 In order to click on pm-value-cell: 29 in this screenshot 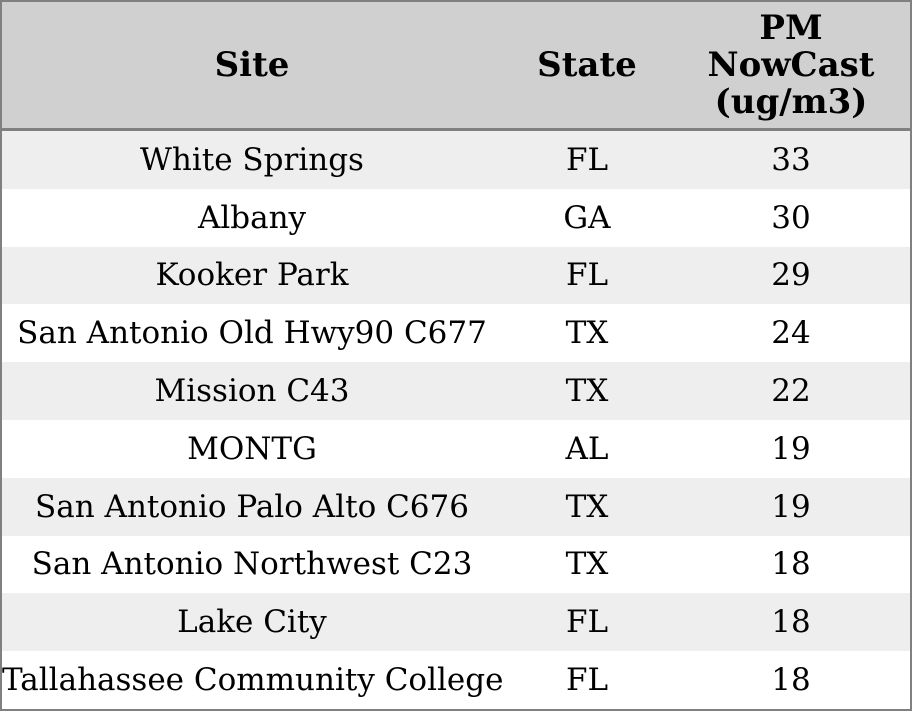, I will do `click(791, 275)`.